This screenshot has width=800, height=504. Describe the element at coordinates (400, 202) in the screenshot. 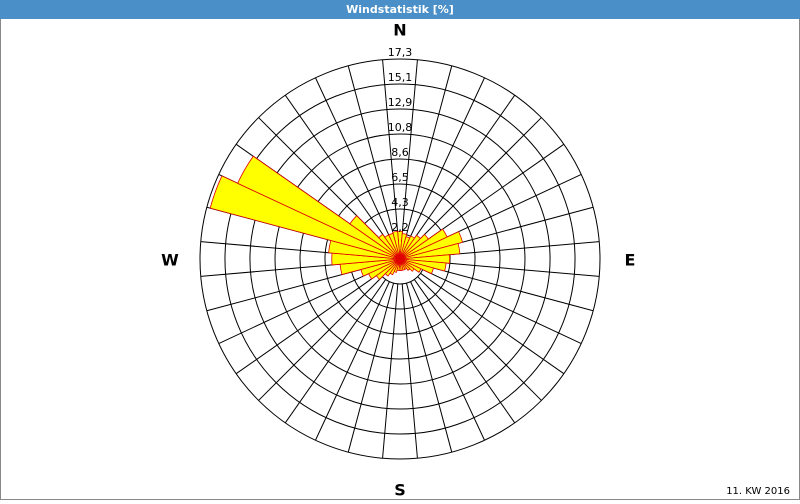

I see `r-tick-label: 4,3` at that location.